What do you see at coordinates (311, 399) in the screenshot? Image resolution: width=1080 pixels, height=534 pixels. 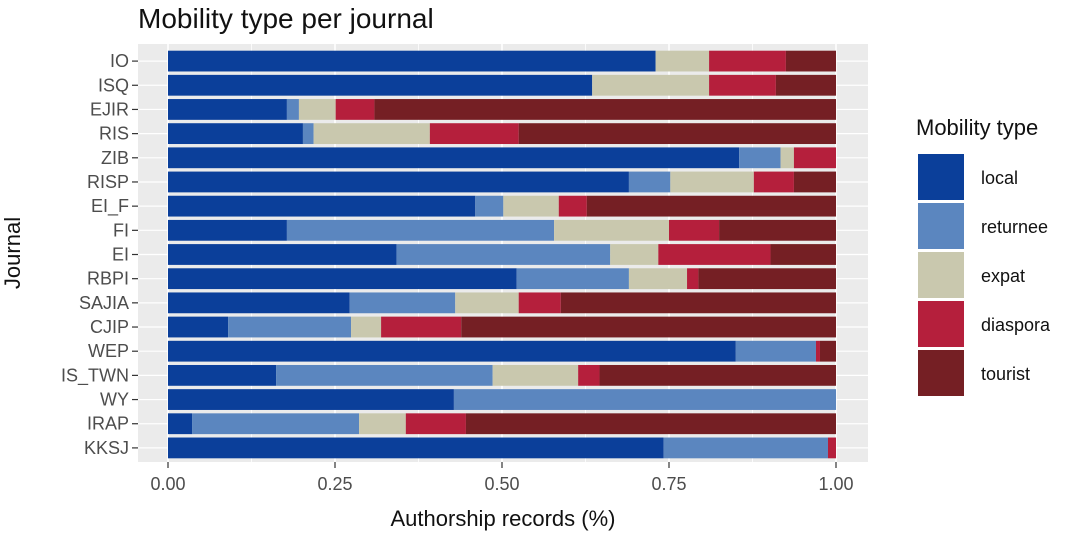 I see `bar-wy-local` at bounding box center [311, 399].